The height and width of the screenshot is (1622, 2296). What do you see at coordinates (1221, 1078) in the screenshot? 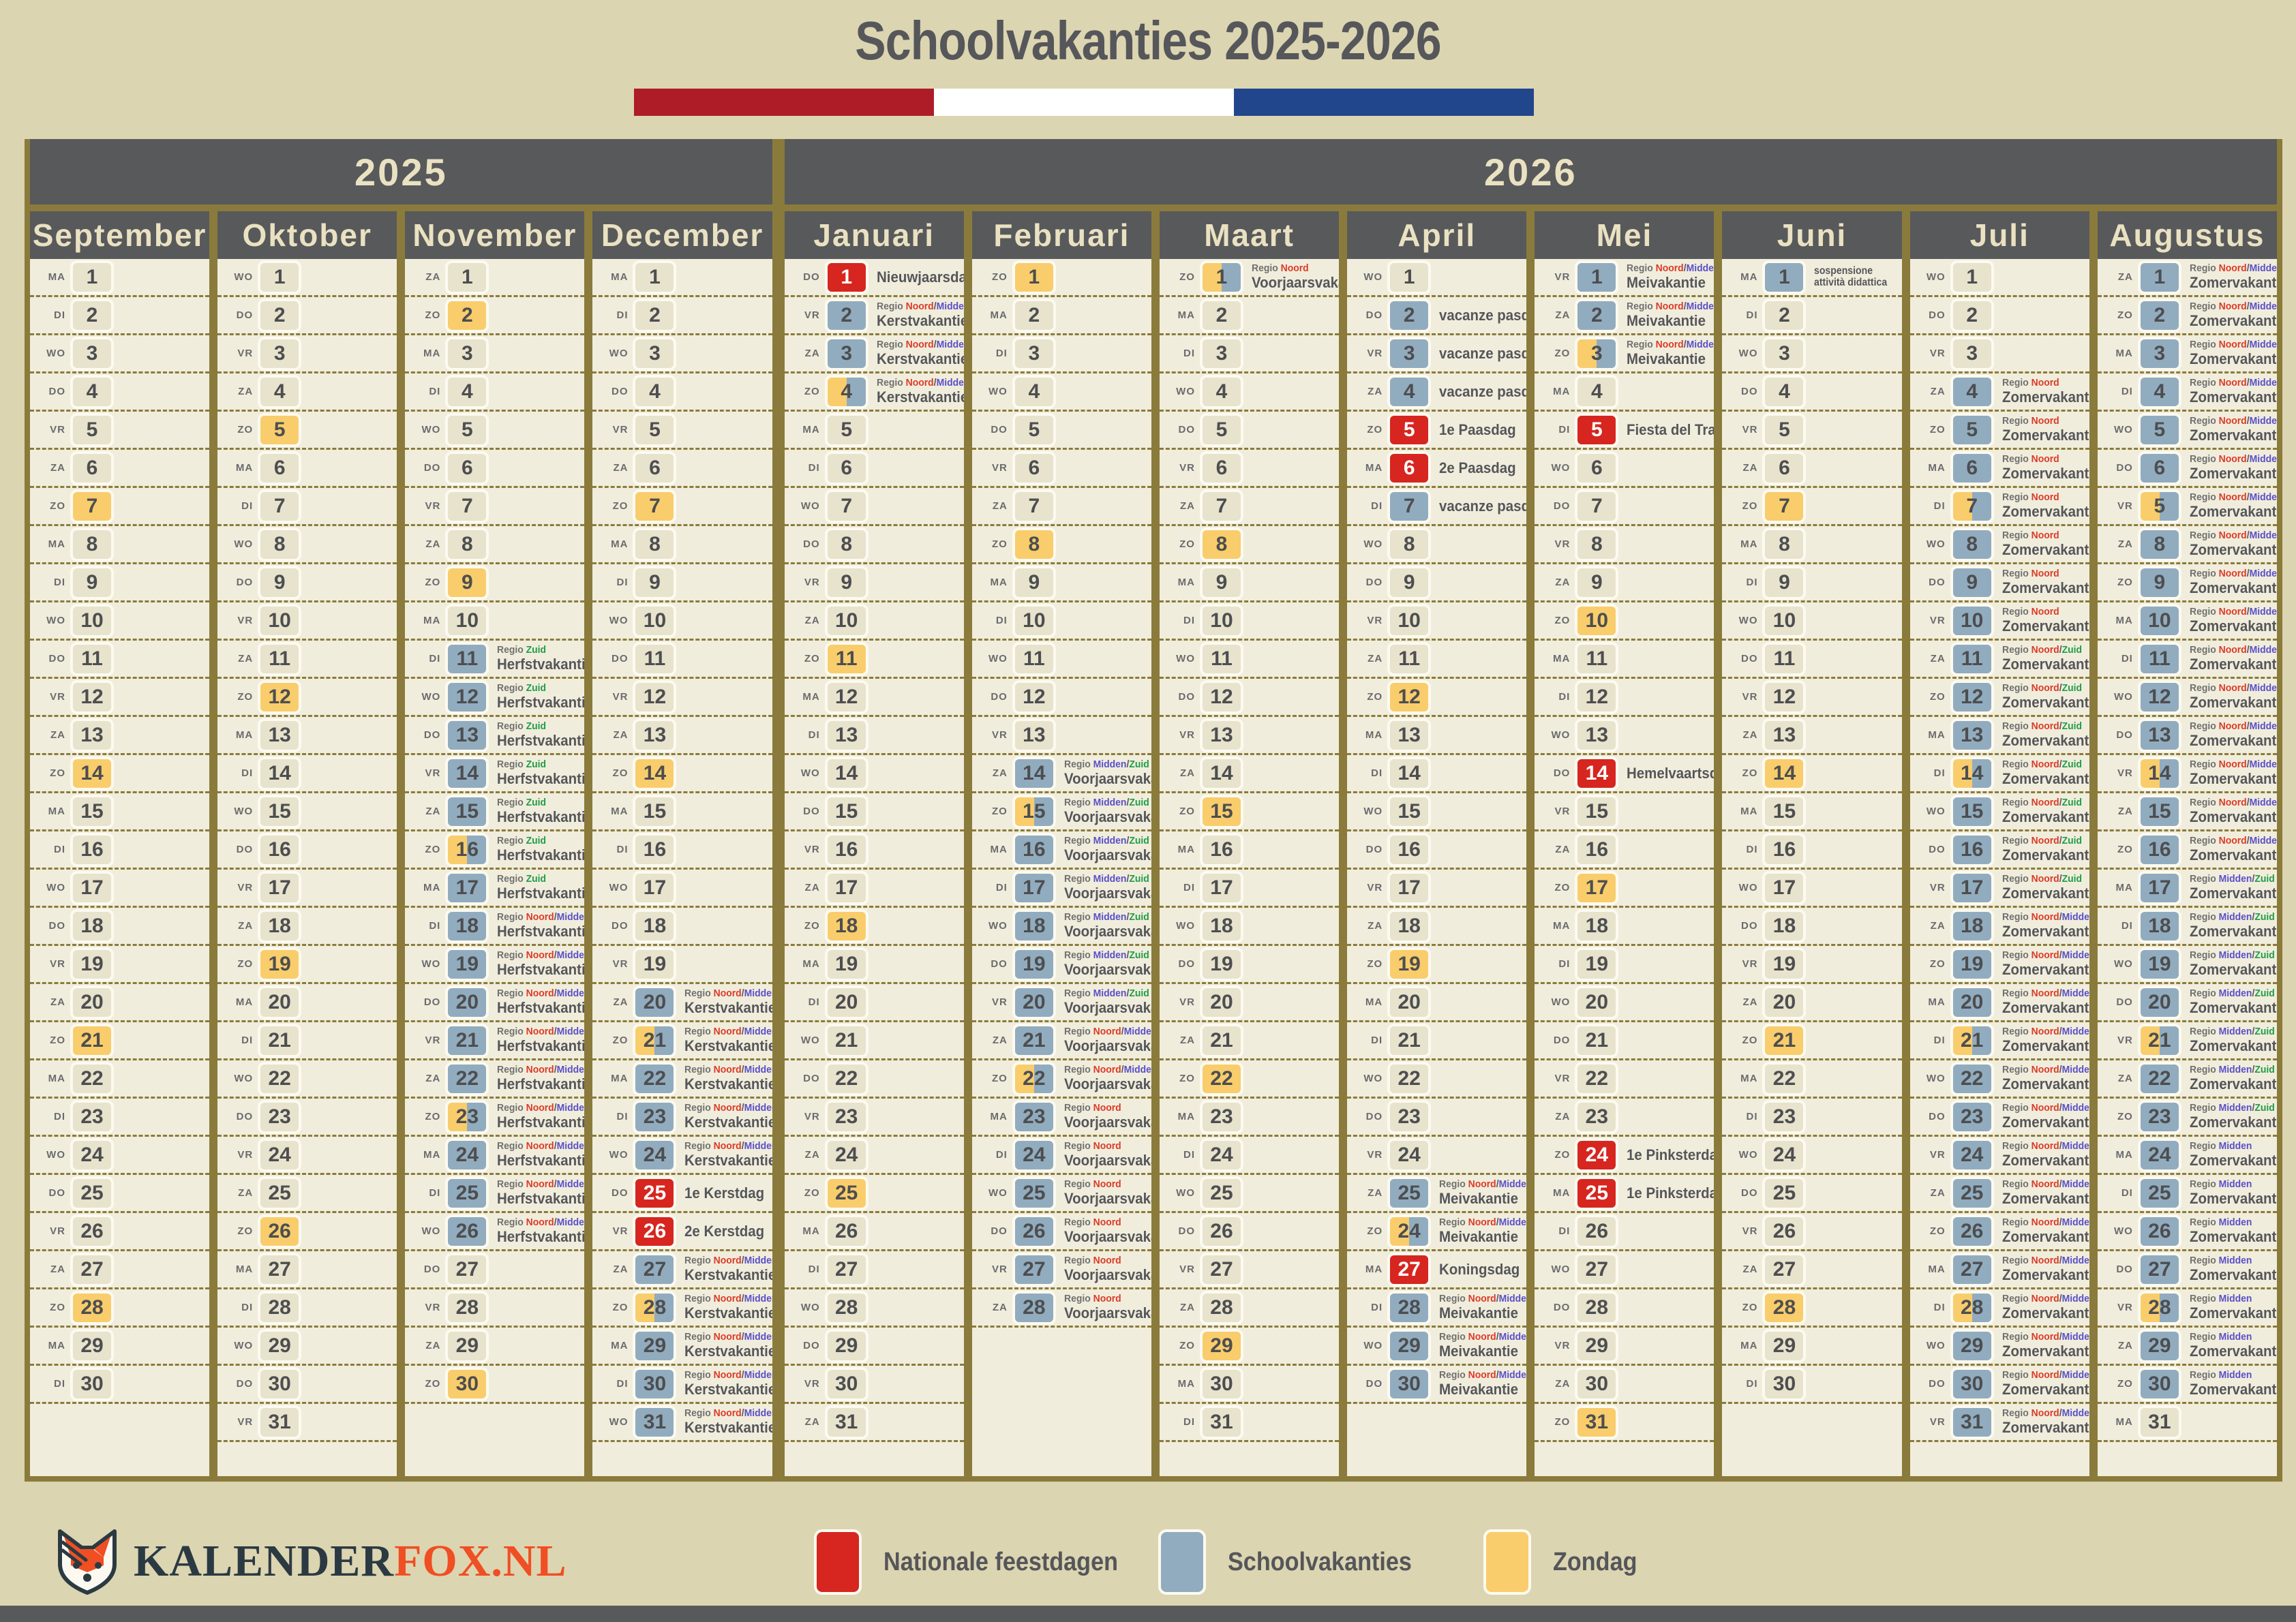
I see `day-cell: 22` at bounding box center [1221, 1078].